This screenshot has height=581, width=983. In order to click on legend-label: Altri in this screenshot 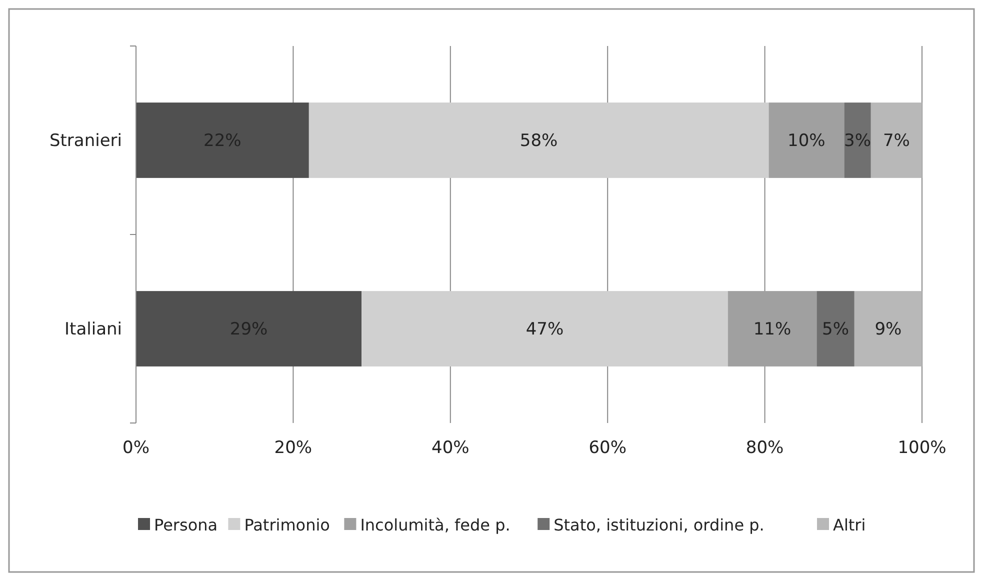, I will do `click(849, 525)`.